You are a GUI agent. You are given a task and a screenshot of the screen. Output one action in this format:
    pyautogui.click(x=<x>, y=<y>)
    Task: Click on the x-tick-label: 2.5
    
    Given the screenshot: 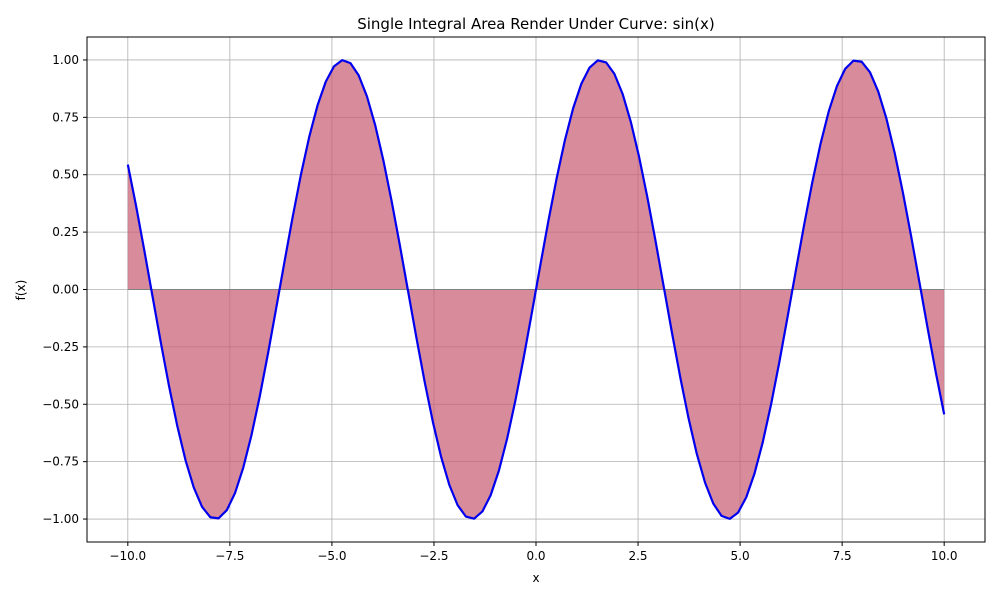 What is the action you would take?
    pyautogui.click(x=637, y=556)
    